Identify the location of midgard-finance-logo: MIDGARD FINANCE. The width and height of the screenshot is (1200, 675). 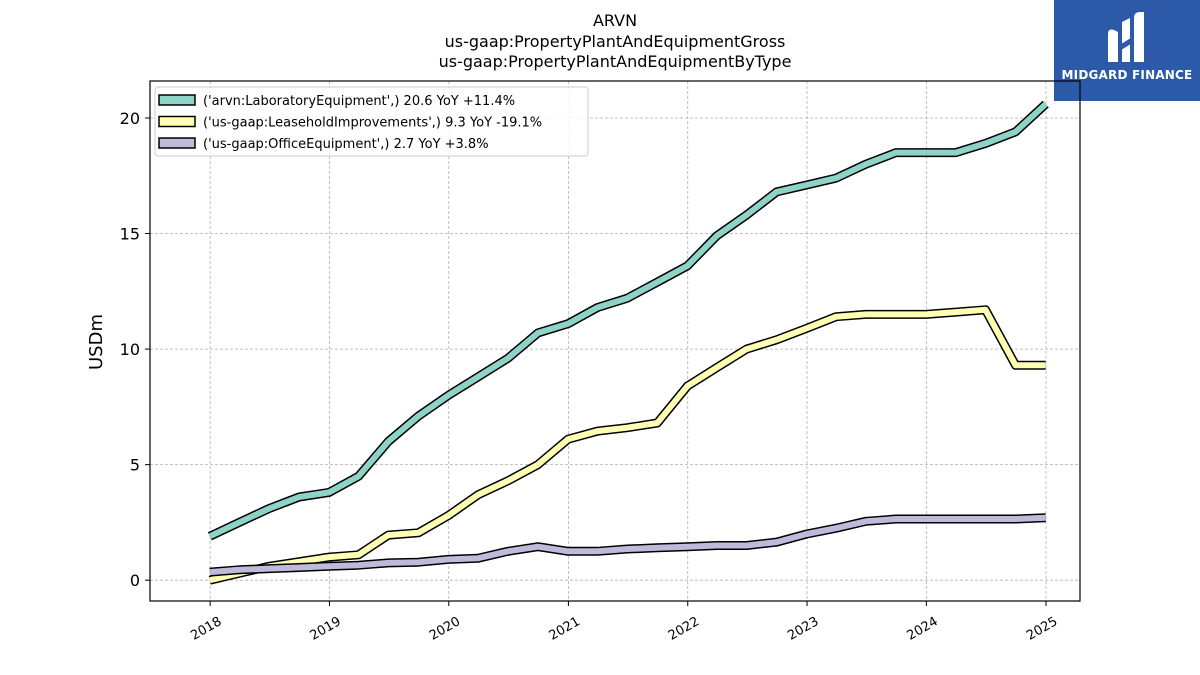
(1127, 50).